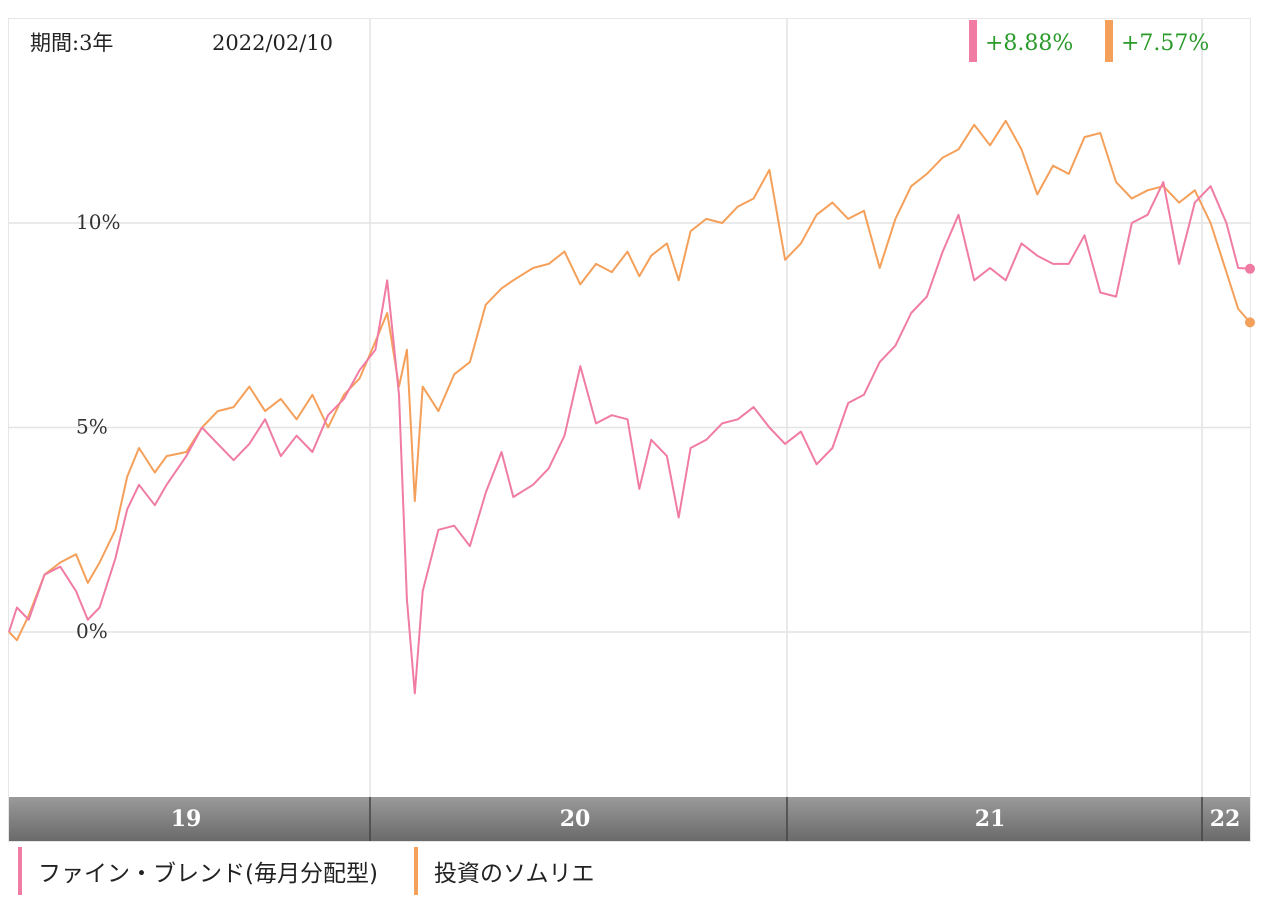 This screenshot has height=906, width=1273. What do you see at coordinates (575, 819) in the screenshot?
I see `x-tick-label: 20` at bounding box center [575, 819].